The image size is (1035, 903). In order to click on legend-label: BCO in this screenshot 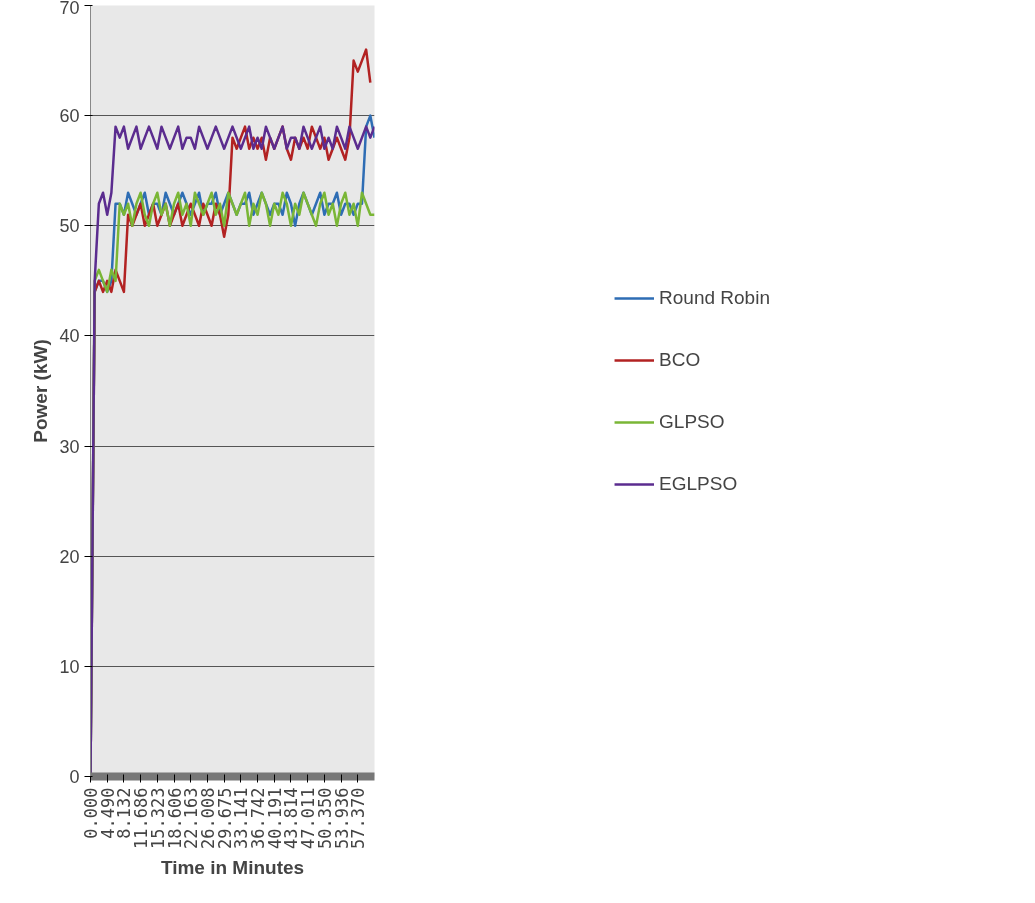, I will do `click(680, 359)`.